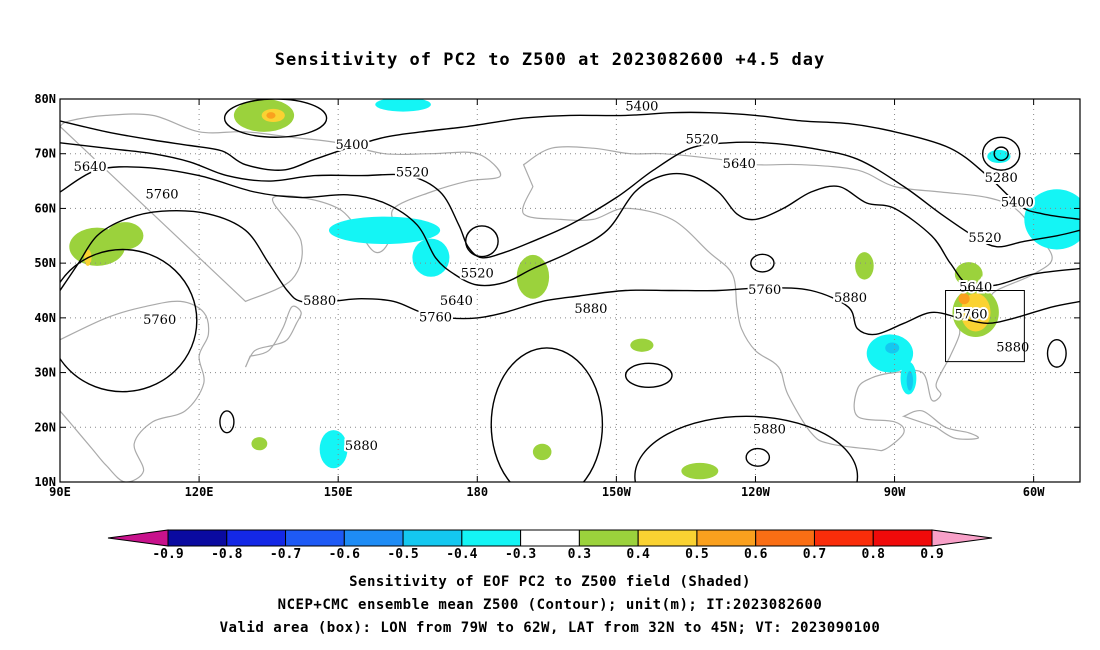 This screenshot has height=650, width=1100. Describe the element at coordinates (344, 554) in the screenshot. I see `colorbar-label: -0.6` at that location.